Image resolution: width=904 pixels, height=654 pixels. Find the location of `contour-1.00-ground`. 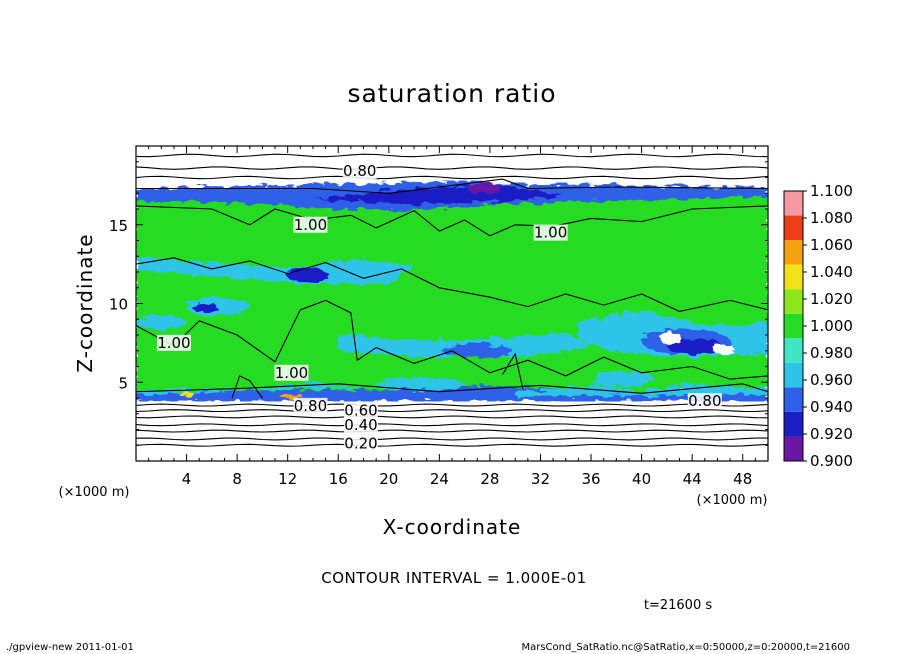

contour-1.00-ground is located at coordinates (452, 388).